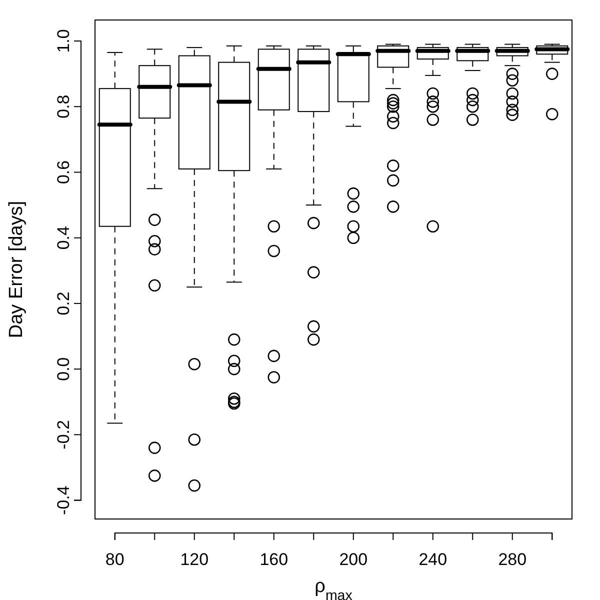 Image resolution: width=600 pixels, height=600 pixels. Describe the element at coordinates (63, 304) in the screenshot. I see `y-tick-label: 0.2` at that location.